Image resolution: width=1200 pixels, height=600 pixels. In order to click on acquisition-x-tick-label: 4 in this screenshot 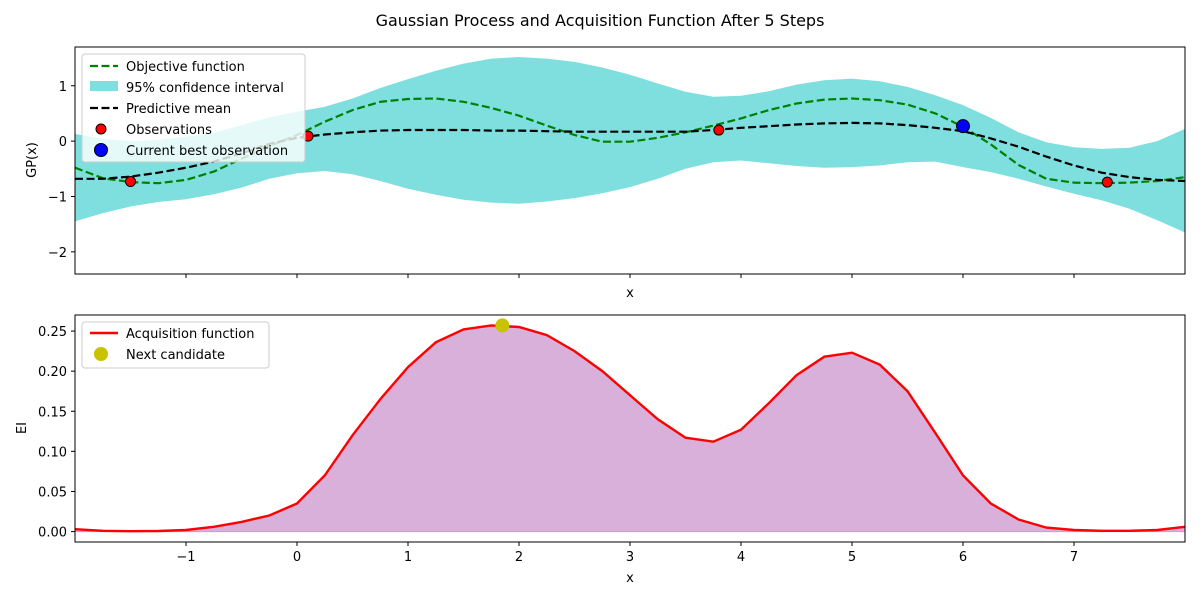, I will do `click(741, 557)`.